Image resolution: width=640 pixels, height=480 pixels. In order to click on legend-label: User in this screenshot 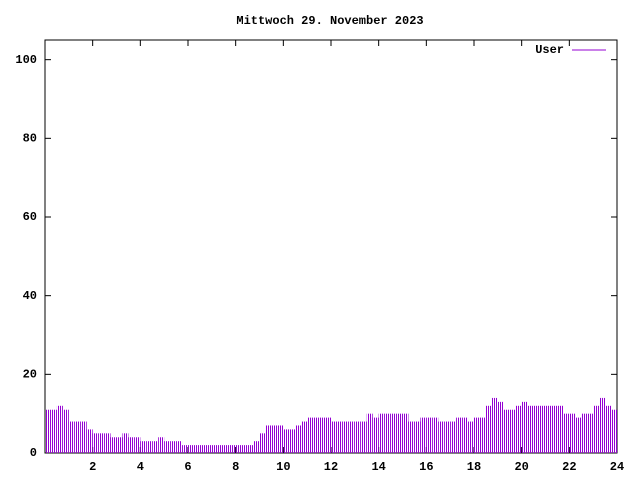, I will do `click(549, 50)`.